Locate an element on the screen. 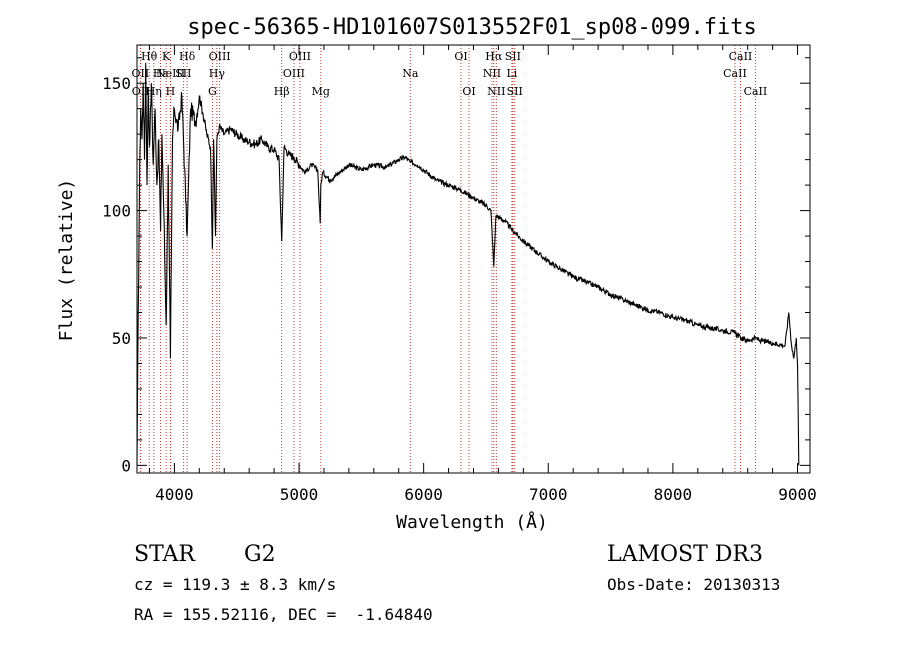 The image size is (900, 649). x-tick-label: 4000 is located at coordinates (174, 494).